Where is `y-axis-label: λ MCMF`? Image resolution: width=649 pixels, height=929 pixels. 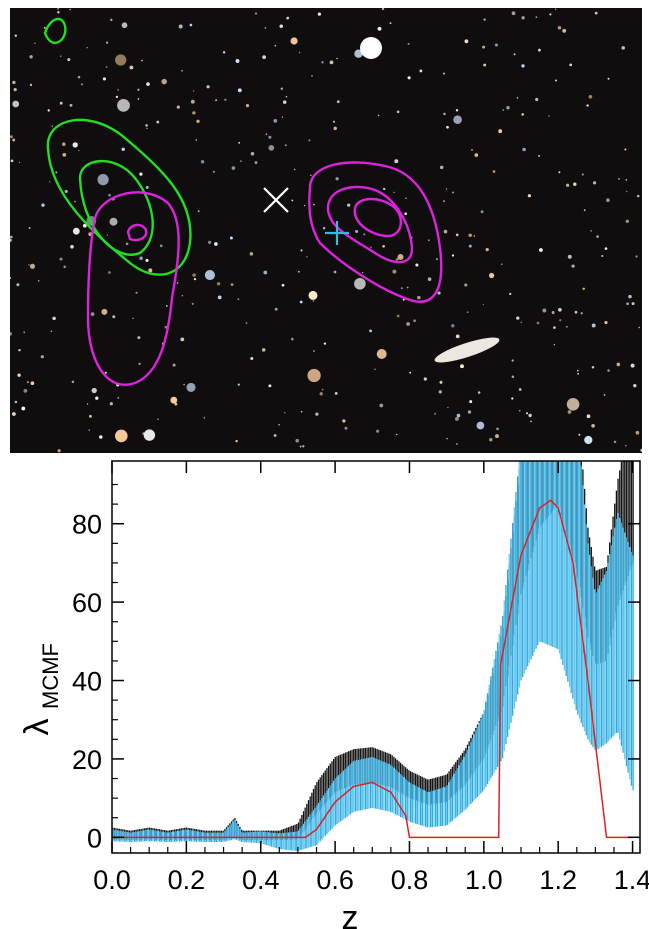 y-axis-label: λ MCMF is located at coordinates (40, 689).